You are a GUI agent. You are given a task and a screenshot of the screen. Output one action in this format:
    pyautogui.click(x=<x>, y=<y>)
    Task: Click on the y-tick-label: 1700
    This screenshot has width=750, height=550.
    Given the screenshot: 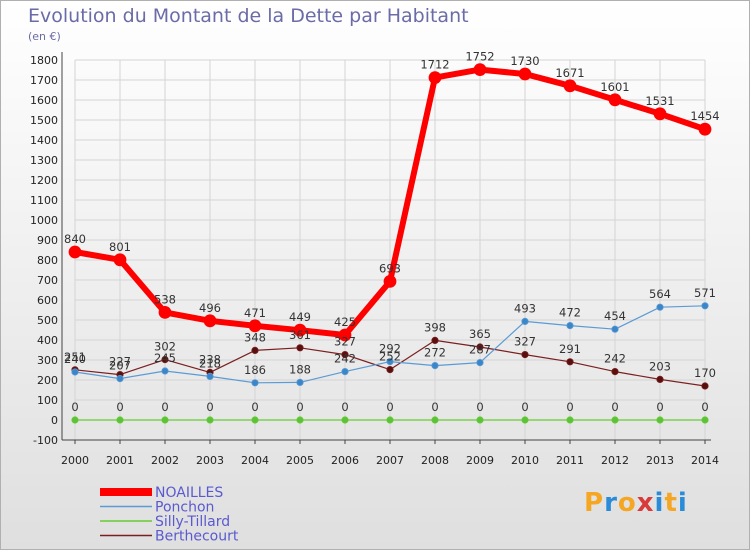 What is the action you would take?
    pyautogui.click(x=44, y=80)
    